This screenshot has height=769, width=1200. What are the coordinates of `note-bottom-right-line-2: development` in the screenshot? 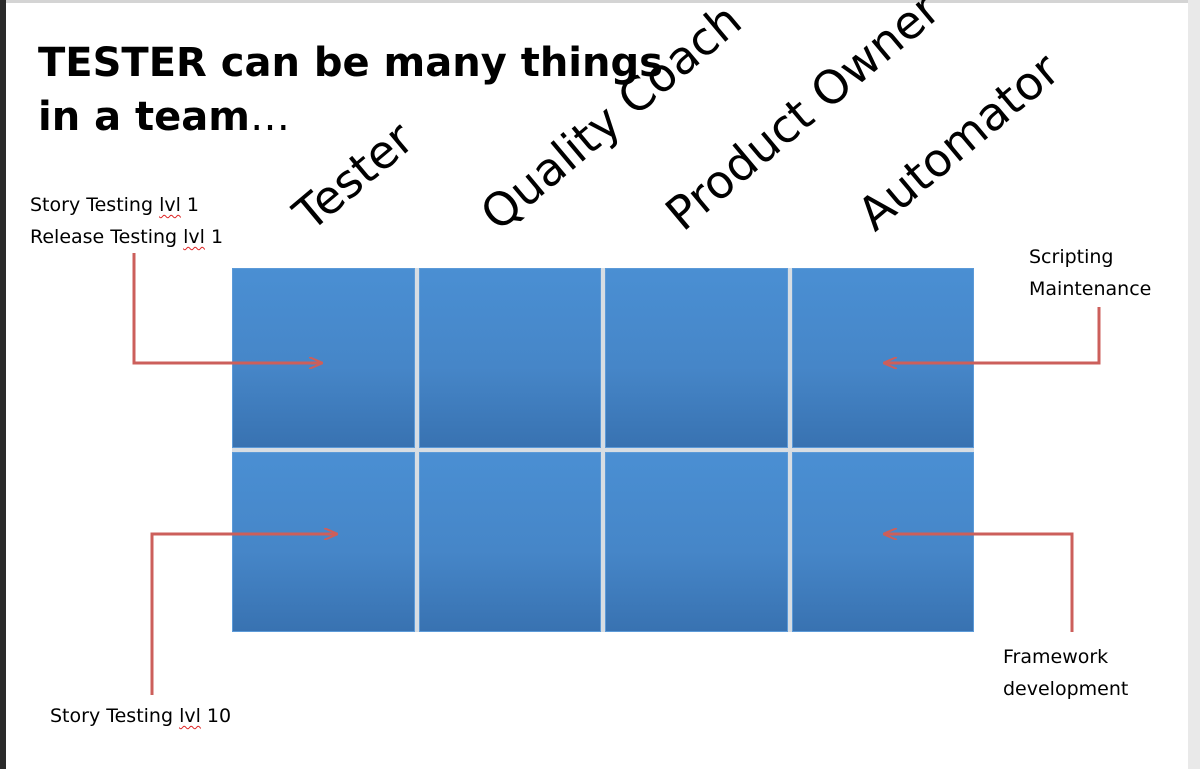 It's located at (1066, 689).